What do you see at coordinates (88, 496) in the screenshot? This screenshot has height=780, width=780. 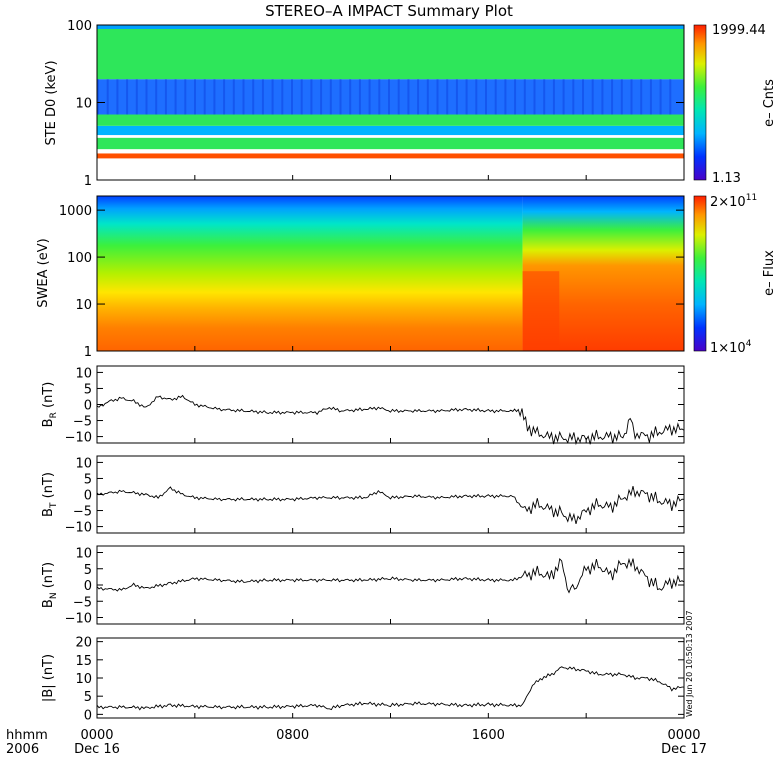 I see `bt-tick-label: 0` at bounding box center [88, 496].